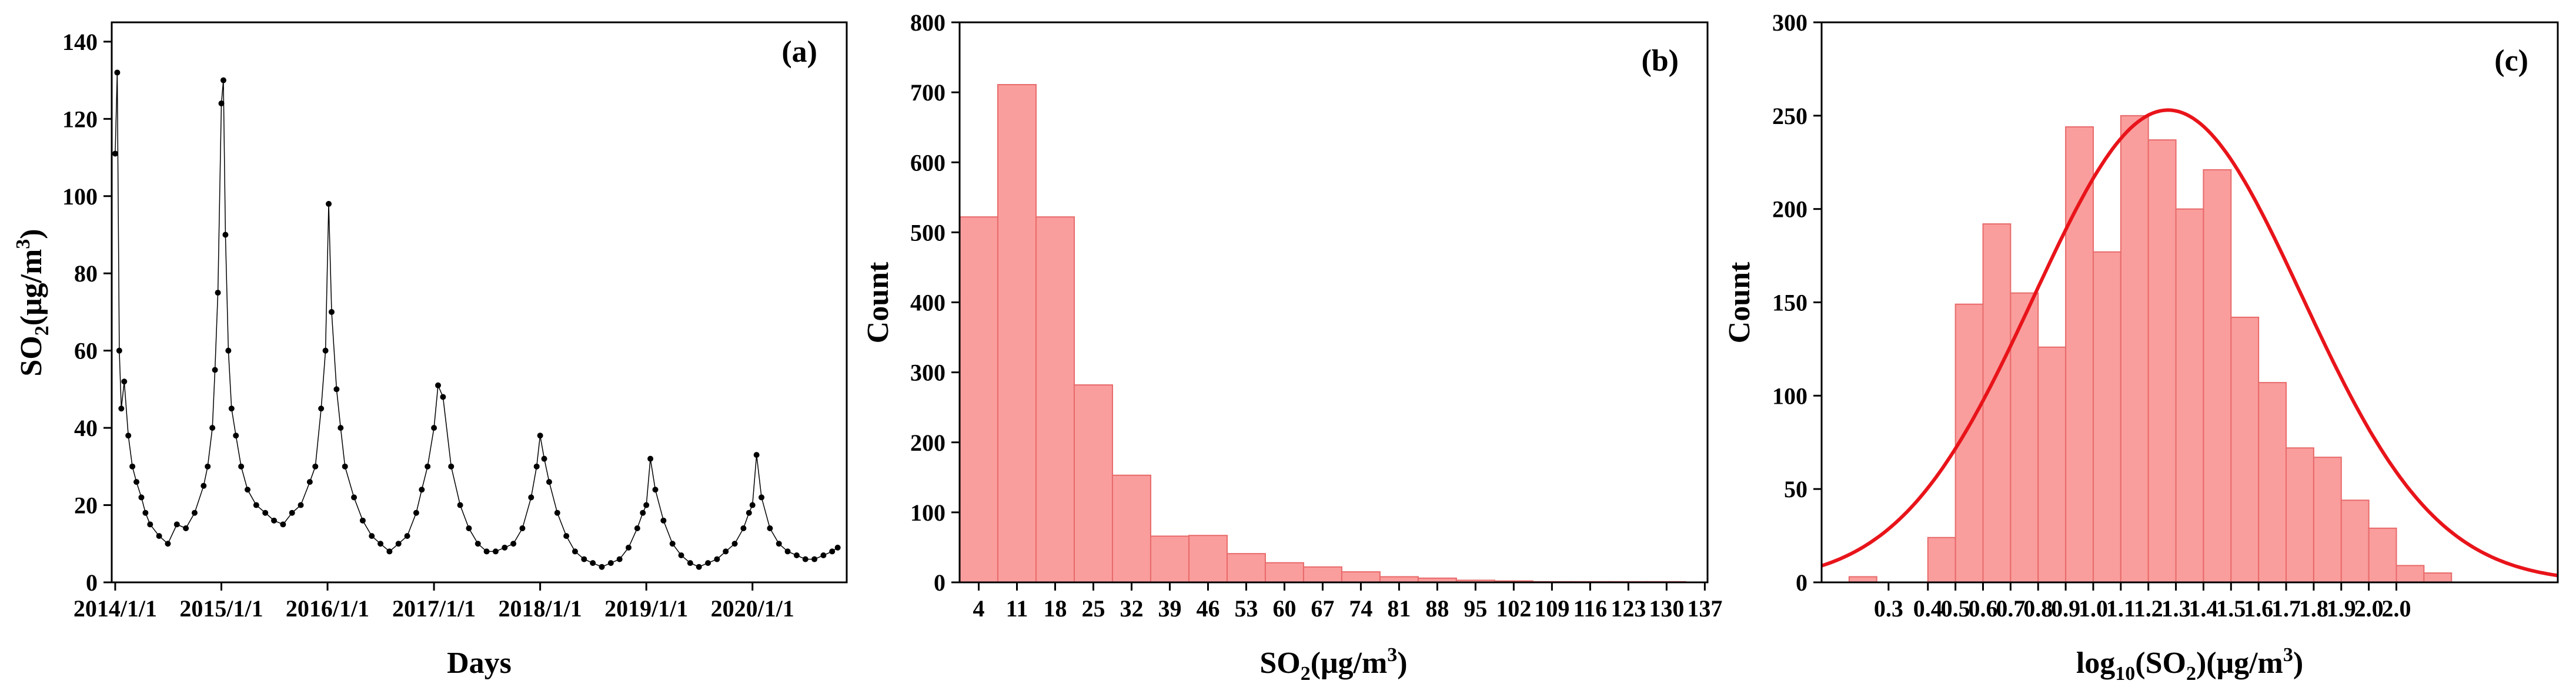 Image resolution: width=2576 pixels, height=694 pixels. What do you see at coordinates (1928, 608) in the screenshot?
I see `panel-c-xtick-label: 0.4` at bounding box center [1928, 608].